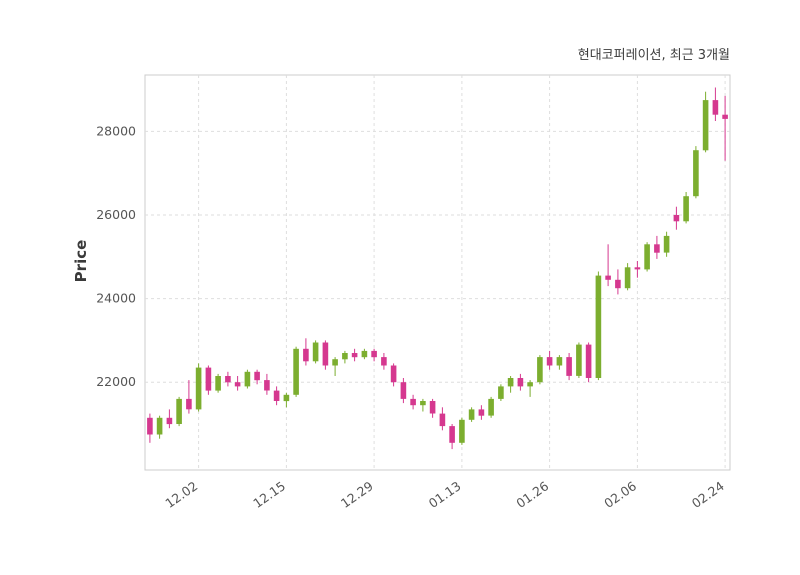 Image resolution: width=800 pixels, height=575 pixels. Describe the element at coordinates (653, 55) in the screenshot. I see `chart-title: 현대코퍼레이션, 최근 3개월` at that location.